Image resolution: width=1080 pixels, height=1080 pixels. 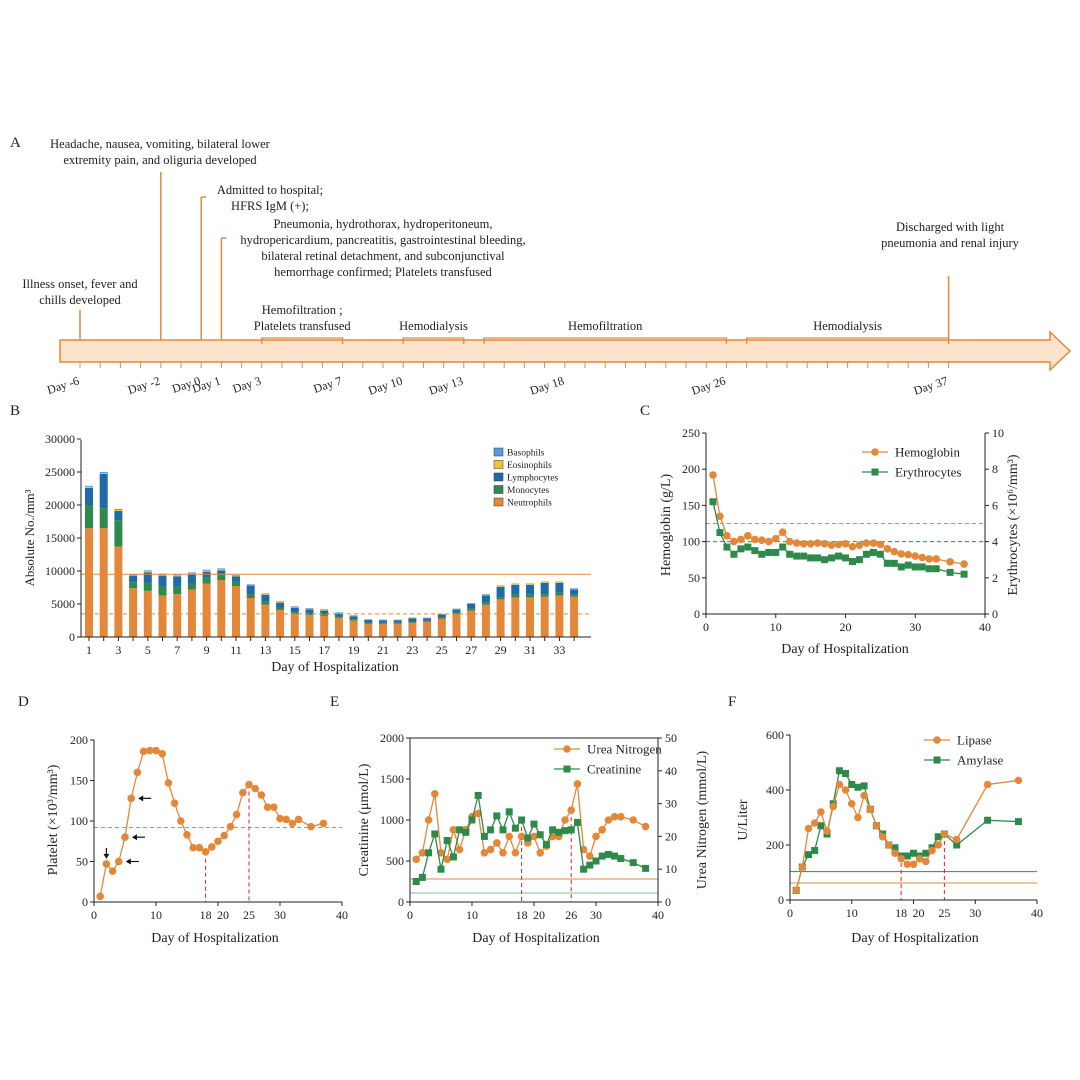 What do you see at coordinates (334, 702) in the screenshot?
I see `panel-label-e: E` at bounding box center [334, 702].